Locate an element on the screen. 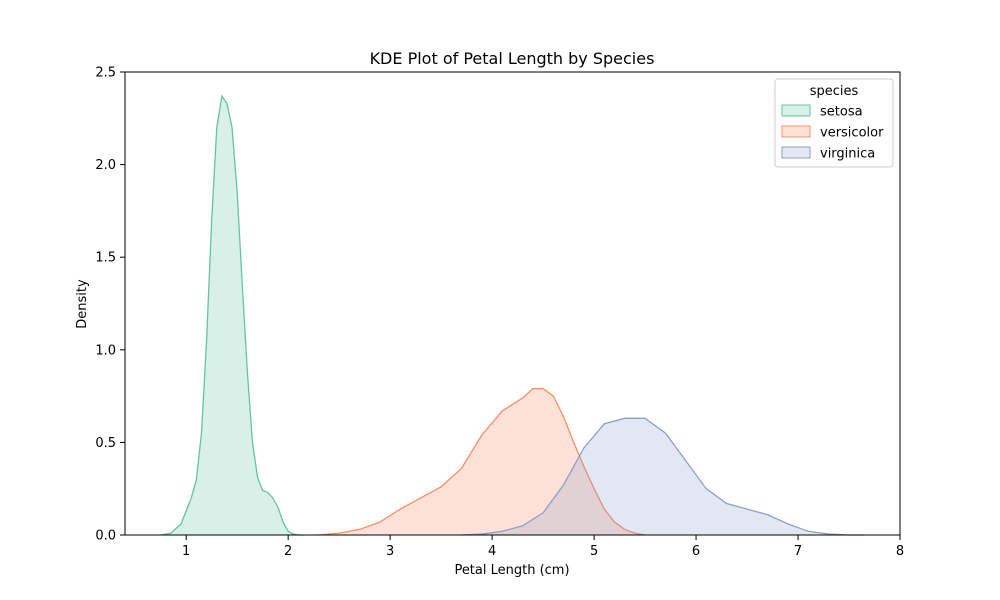 This screenshot has height=600, width=1000. x-tick-label: 5 is located at coordinates (594, 551).